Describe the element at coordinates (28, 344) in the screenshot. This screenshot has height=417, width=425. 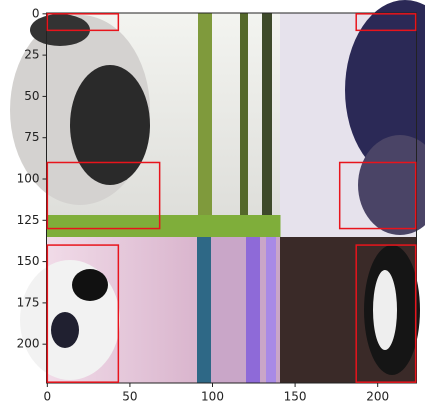
I see `y-tick-label: 200` at that location.